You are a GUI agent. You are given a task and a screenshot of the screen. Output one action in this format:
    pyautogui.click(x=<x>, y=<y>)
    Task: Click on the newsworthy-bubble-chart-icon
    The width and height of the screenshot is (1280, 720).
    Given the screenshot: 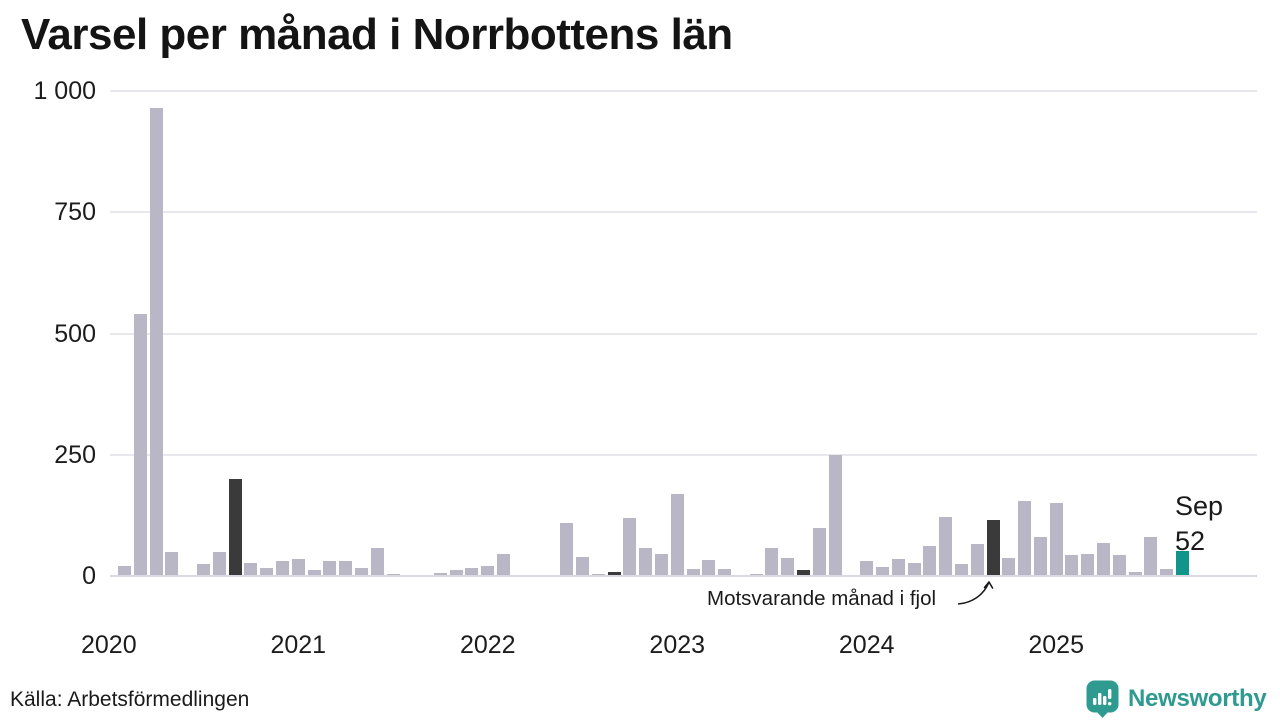 What is the action you would take?
    pyautogui.click(x=1102, y=699)
    